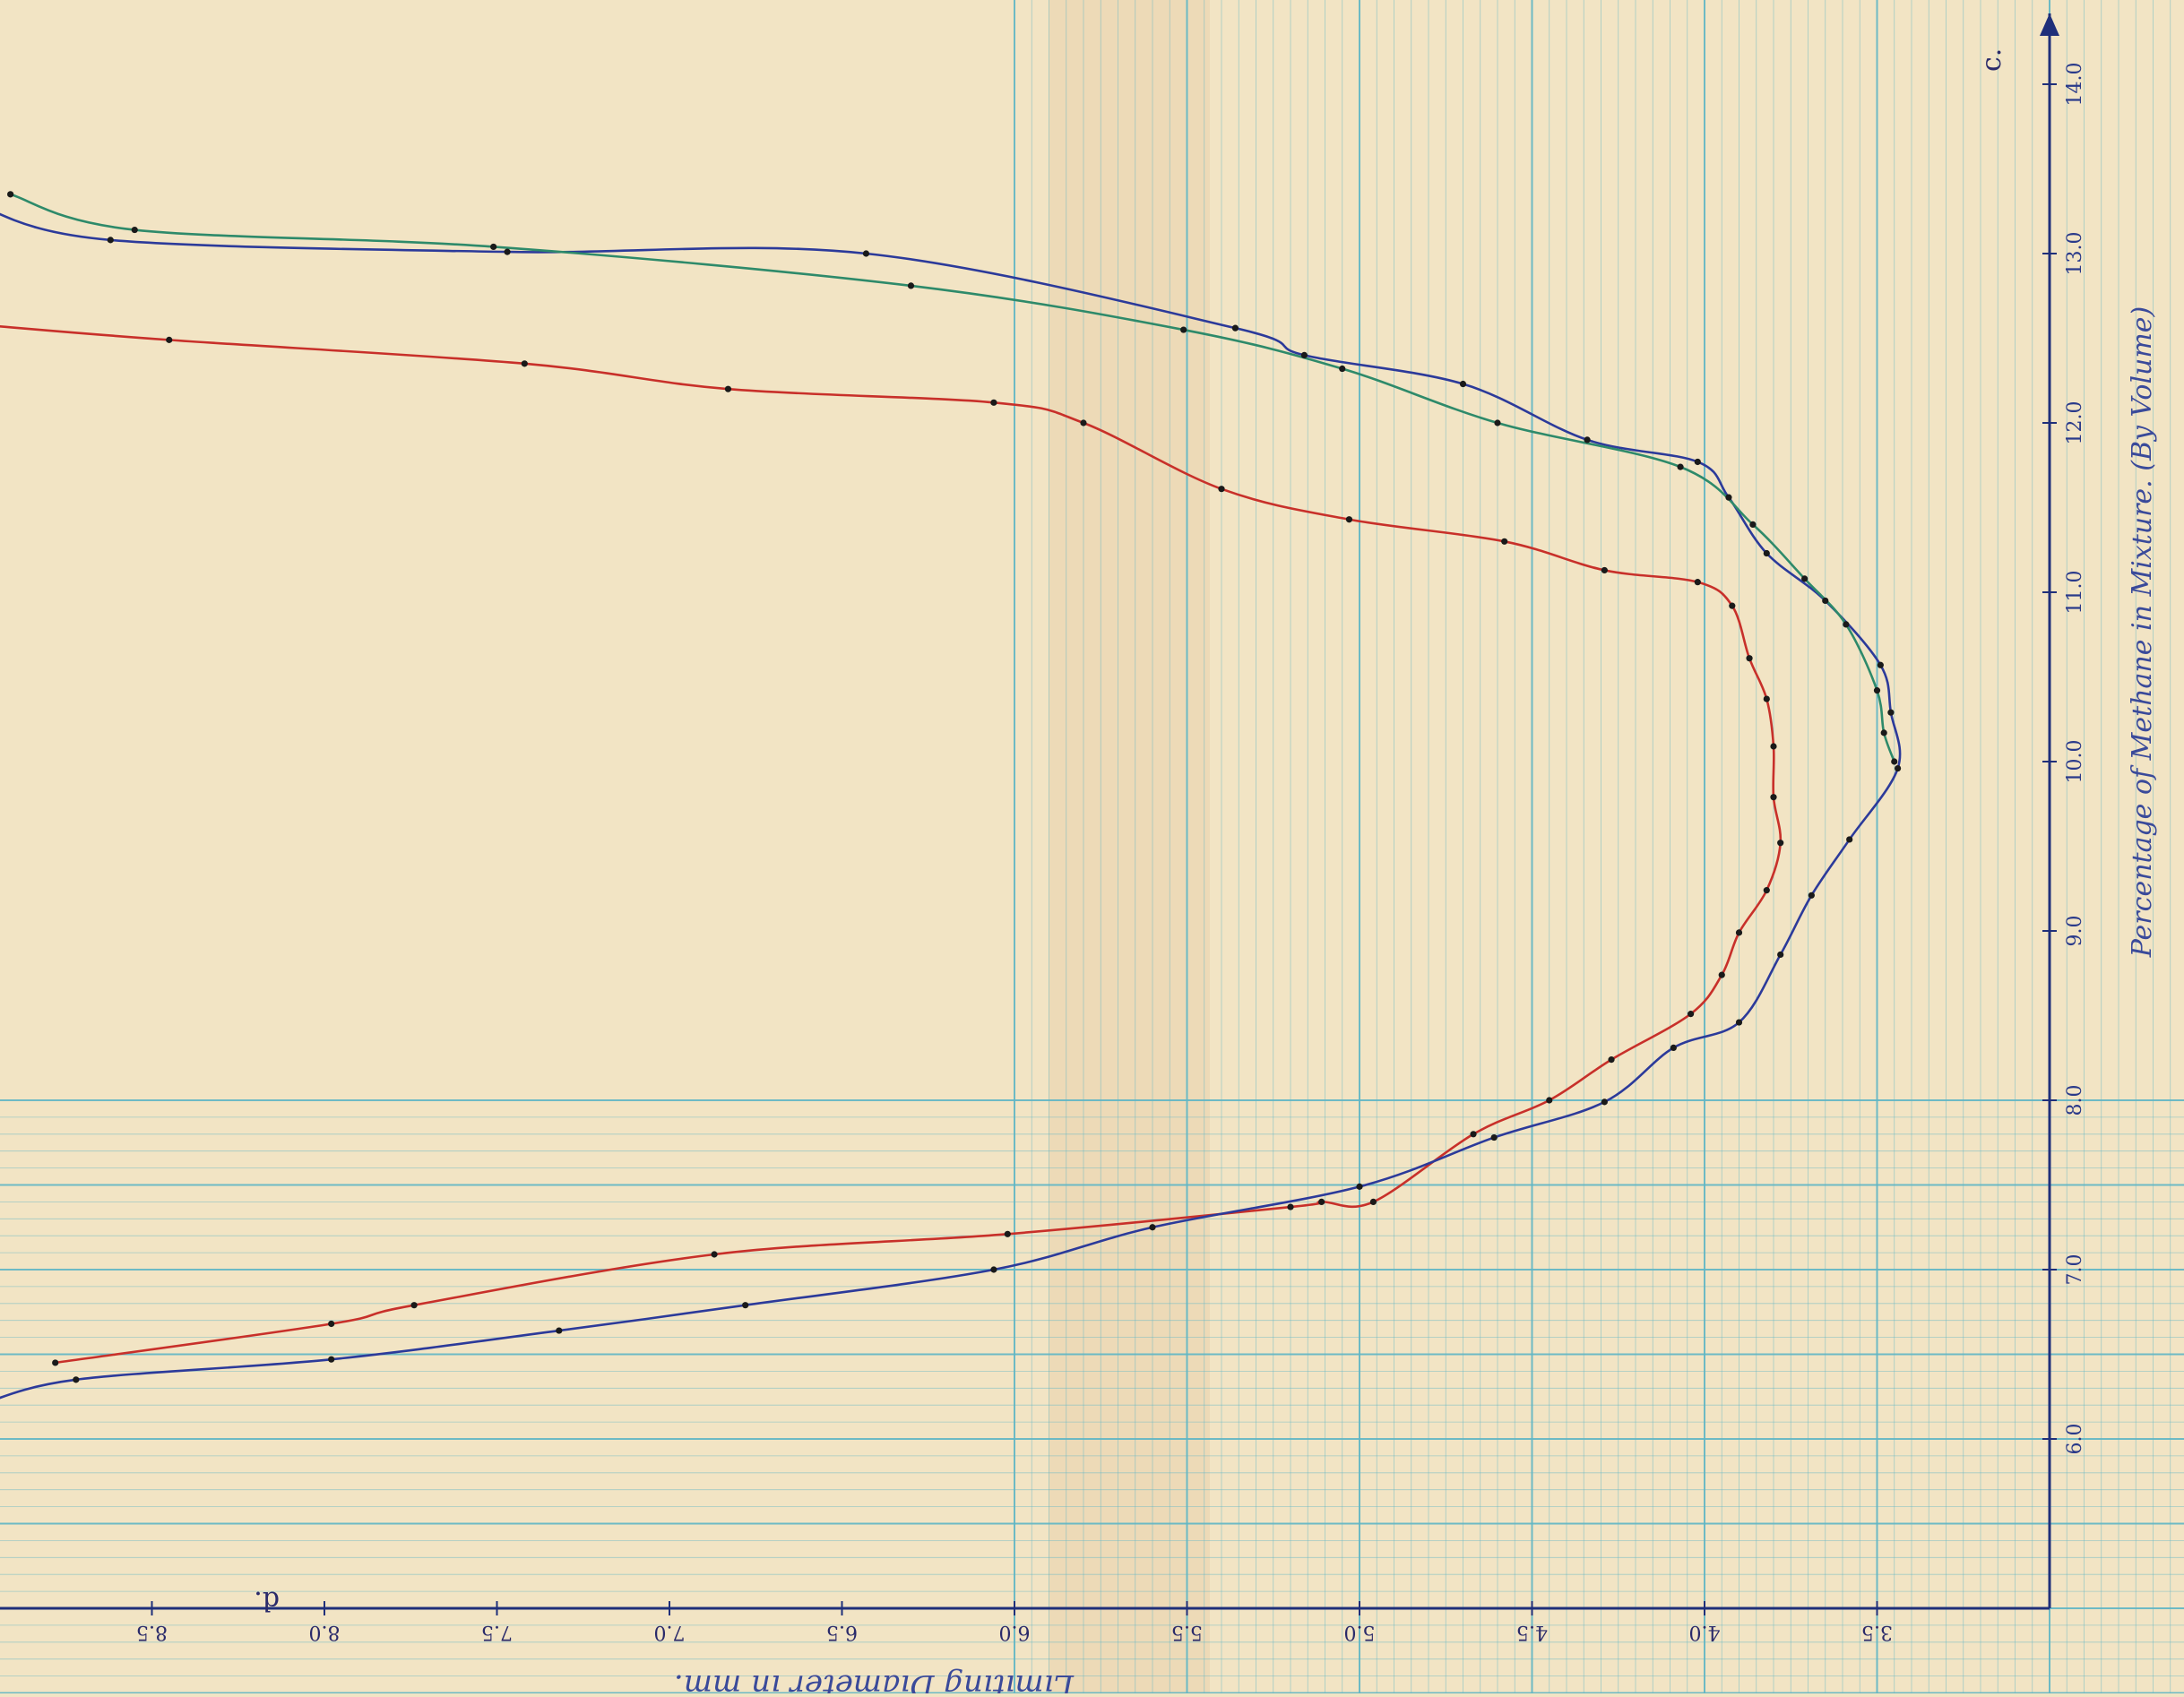 The width and height of the screenshot is (2184, 1697). Describe the element at coordinates (2075, 762) in the screenshot. I see `x-tick-label: 10.0` at that location.